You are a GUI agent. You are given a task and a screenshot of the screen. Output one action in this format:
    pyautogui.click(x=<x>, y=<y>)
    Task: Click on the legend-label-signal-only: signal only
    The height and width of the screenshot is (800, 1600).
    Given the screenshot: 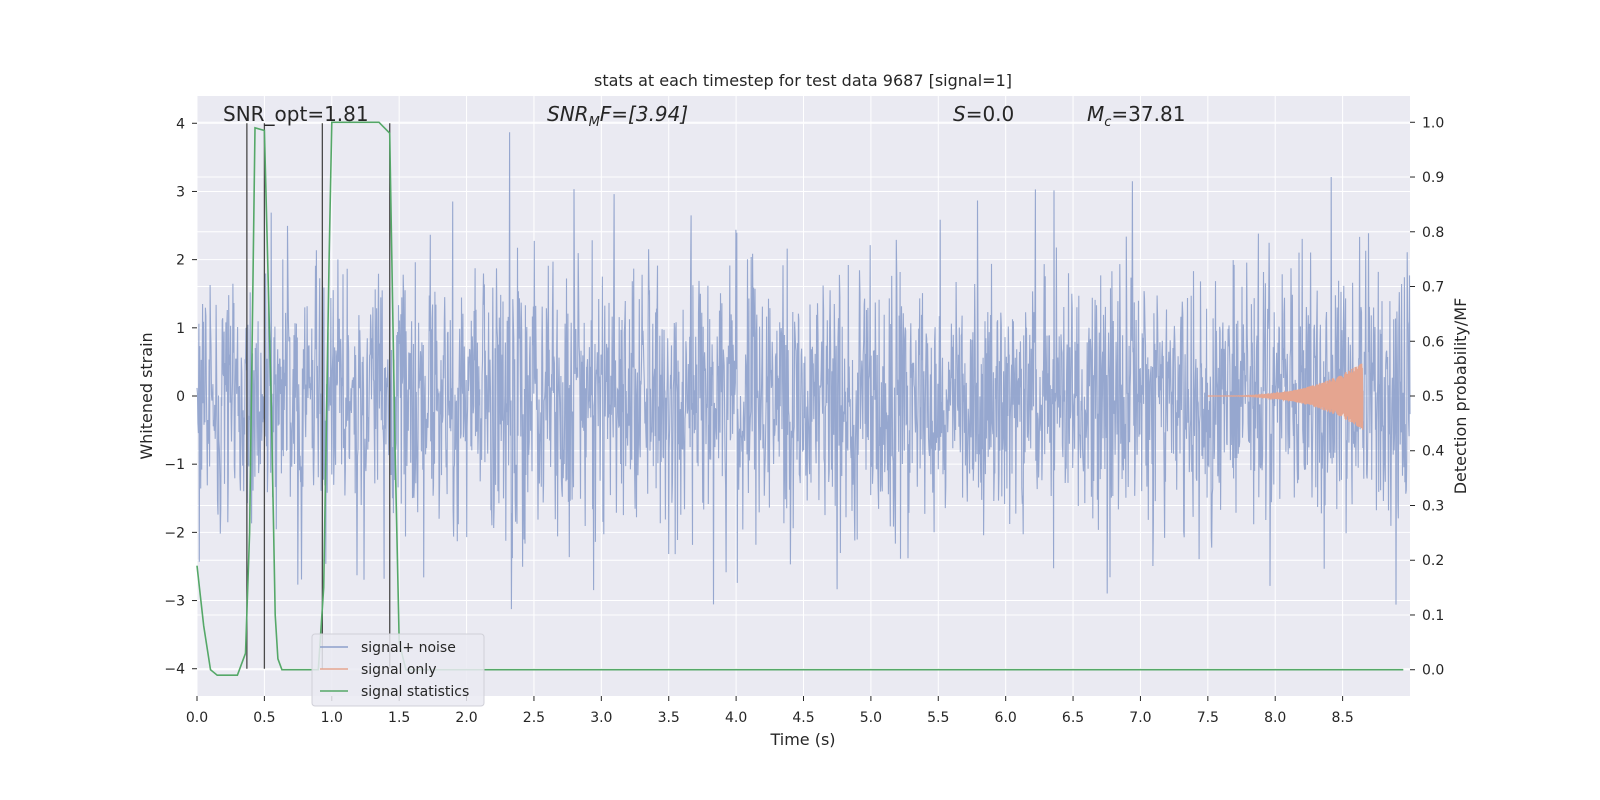 What is the action you would take?
    pyautogui.click(x=398, y=670)
    